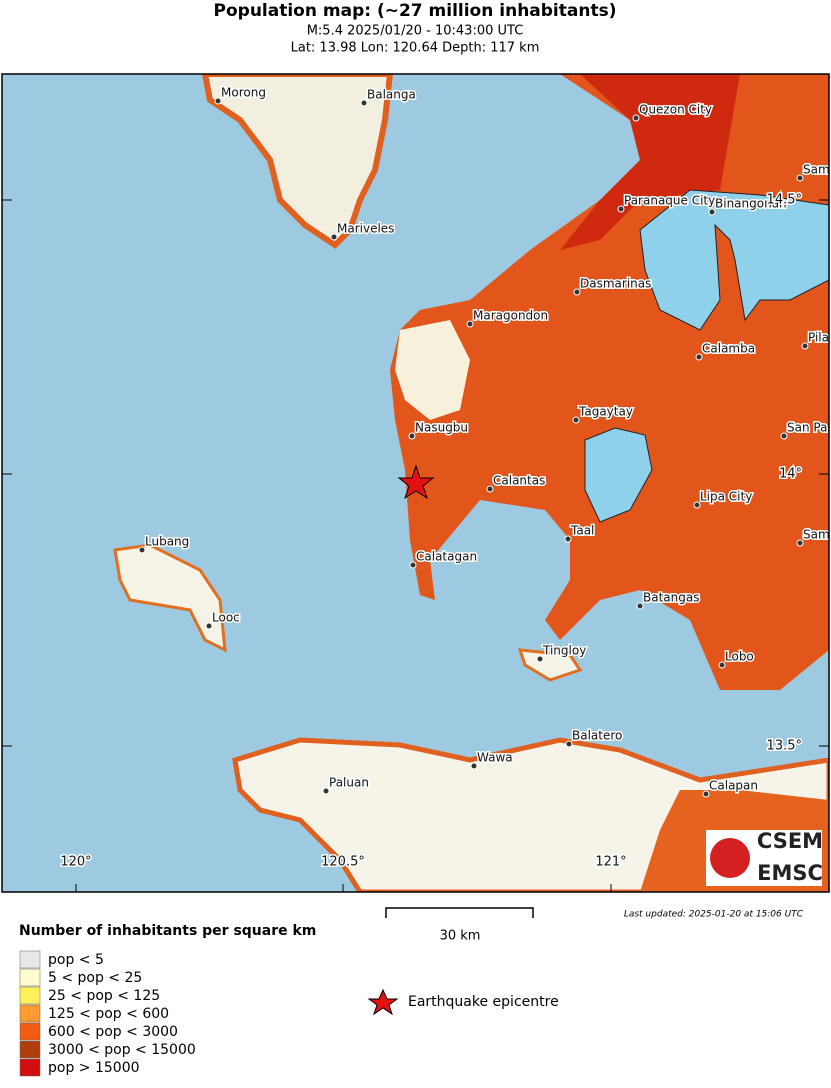  What do you see at coordinates (582, 531) in the screenshot?
I see `city-label: Taal` at bounding box center [582, 531].